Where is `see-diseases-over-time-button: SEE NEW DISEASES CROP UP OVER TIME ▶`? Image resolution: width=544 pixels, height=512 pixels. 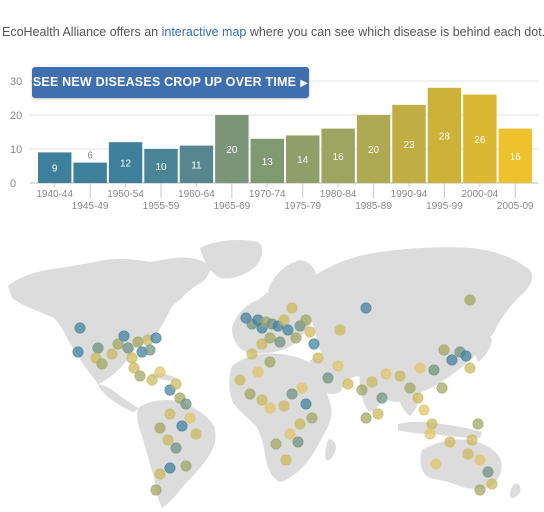 see-diseases-over-time-button: SEE NEW DISEASES CROP UP OVER TIME ▶ is located at coordinates (170, 82).